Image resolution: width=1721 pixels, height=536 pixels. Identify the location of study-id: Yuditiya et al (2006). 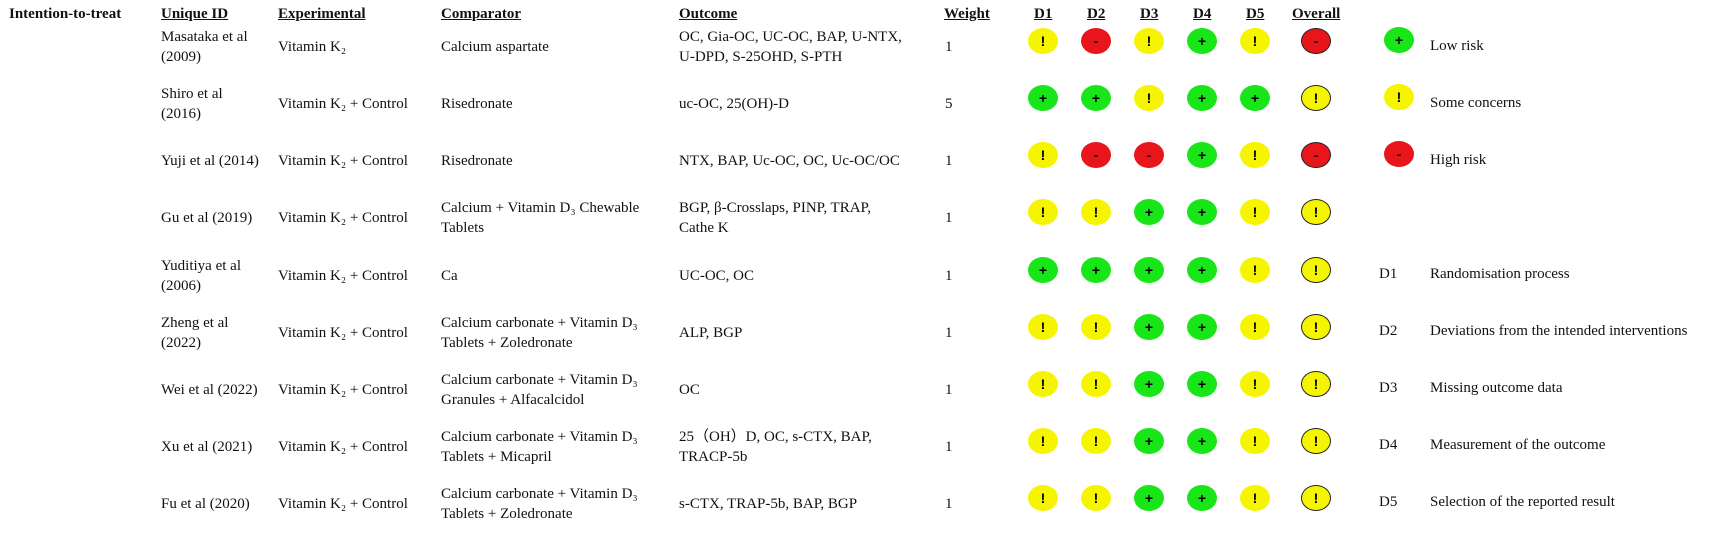
(201, 276).